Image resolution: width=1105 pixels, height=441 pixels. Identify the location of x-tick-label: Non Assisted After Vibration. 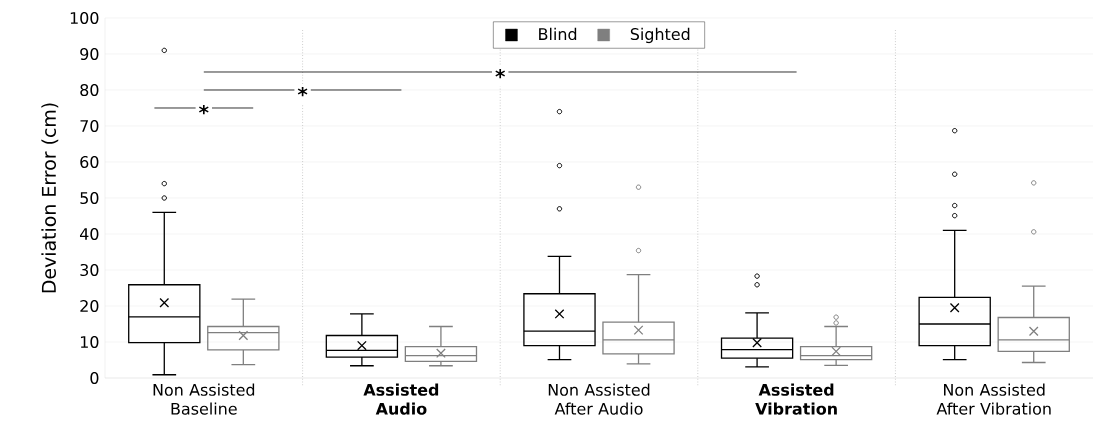
(993, 399).